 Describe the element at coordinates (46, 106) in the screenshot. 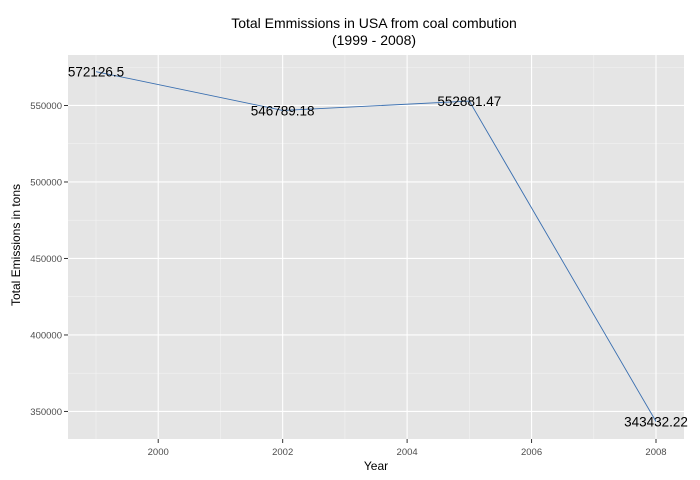

I see `y-tick-label: 550000` at that location.